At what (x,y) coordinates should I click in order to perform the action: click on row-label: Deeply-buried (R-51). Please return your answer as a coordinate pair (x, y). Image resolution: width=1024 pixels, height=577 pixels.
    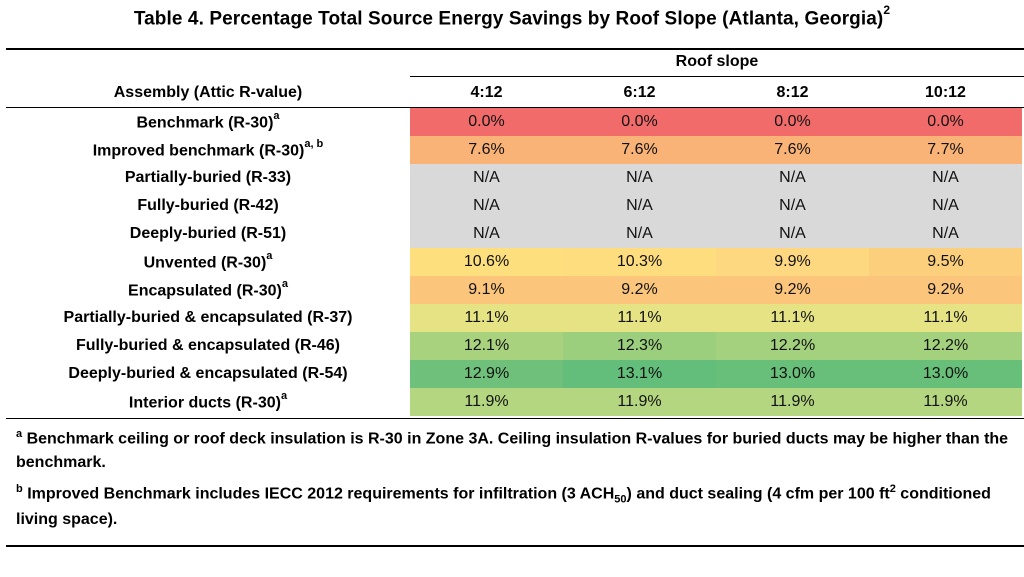
    Looking at the image, I should click on (208, 234).